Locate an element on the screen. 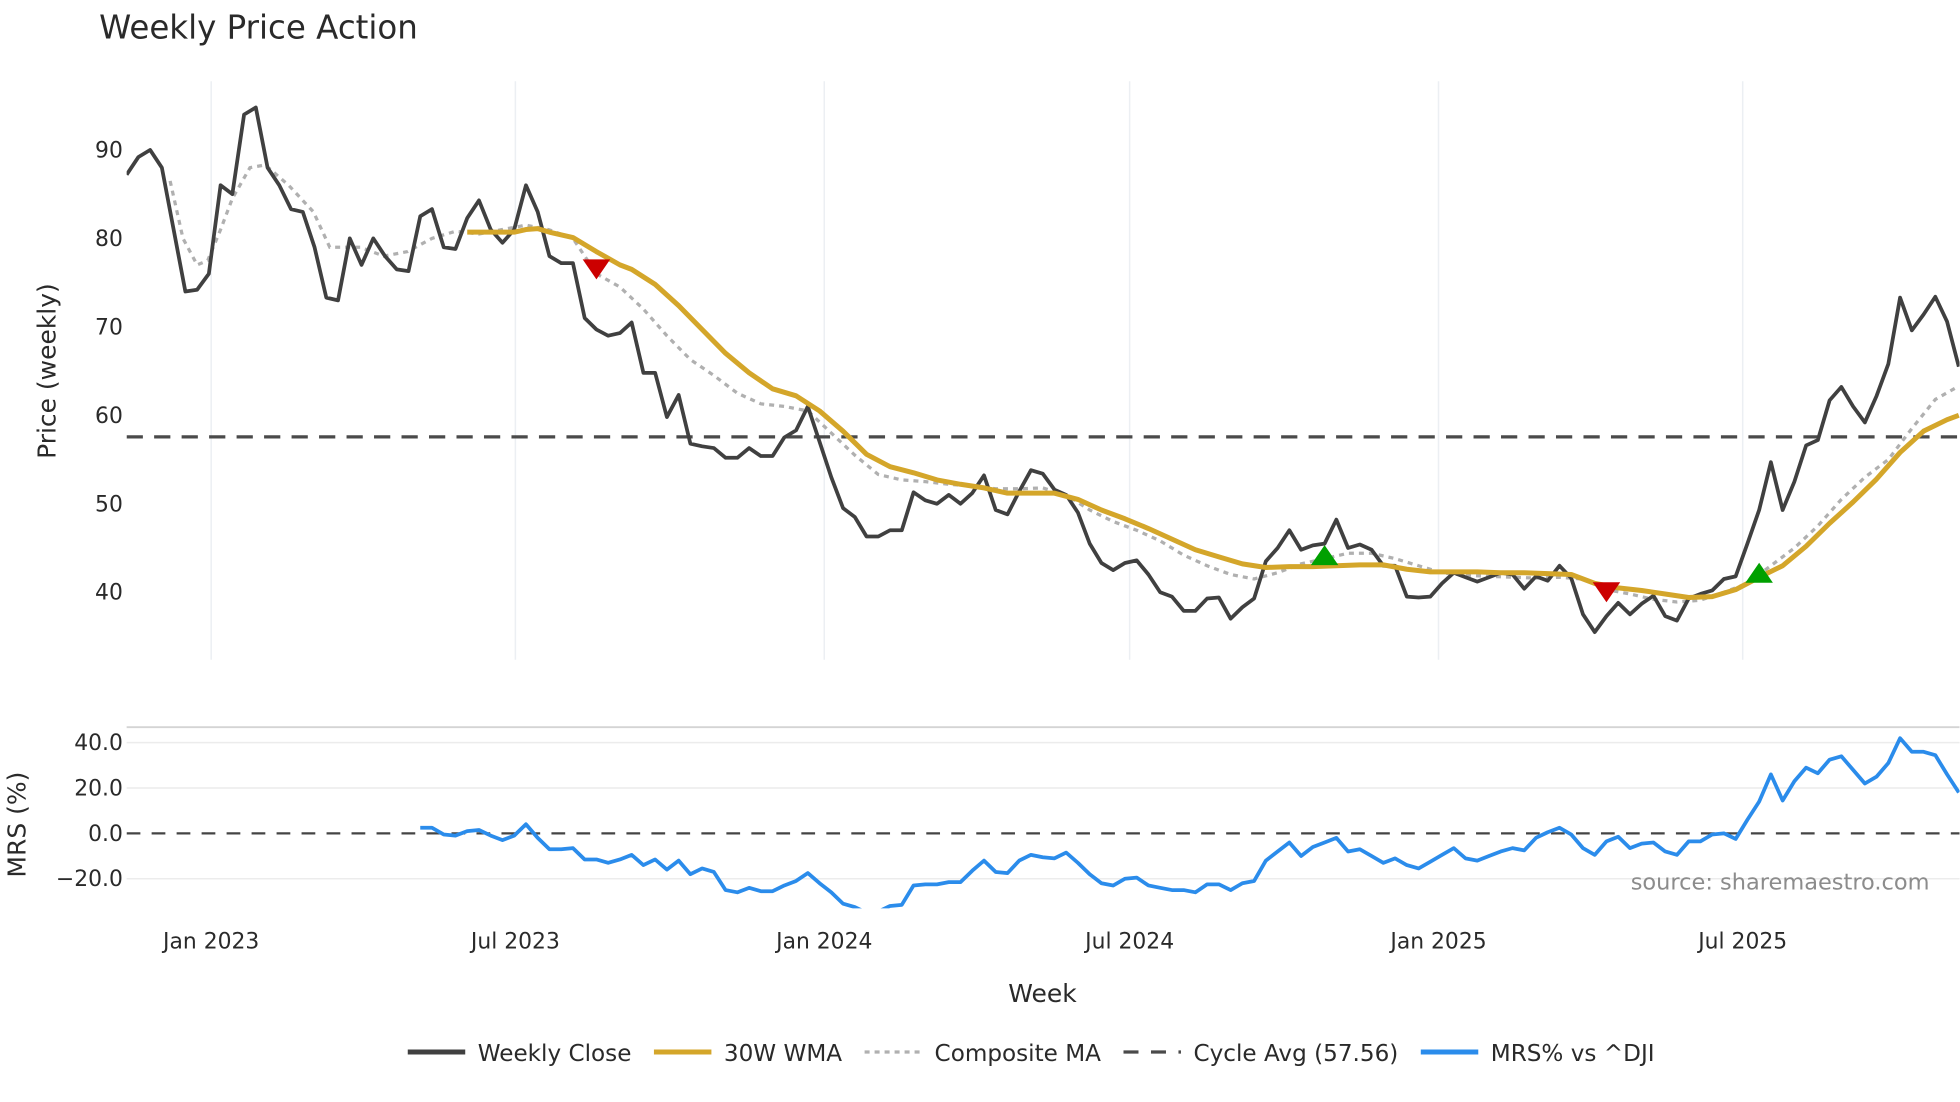  x-axis-title: Week is located at coordinates (1042, 993).